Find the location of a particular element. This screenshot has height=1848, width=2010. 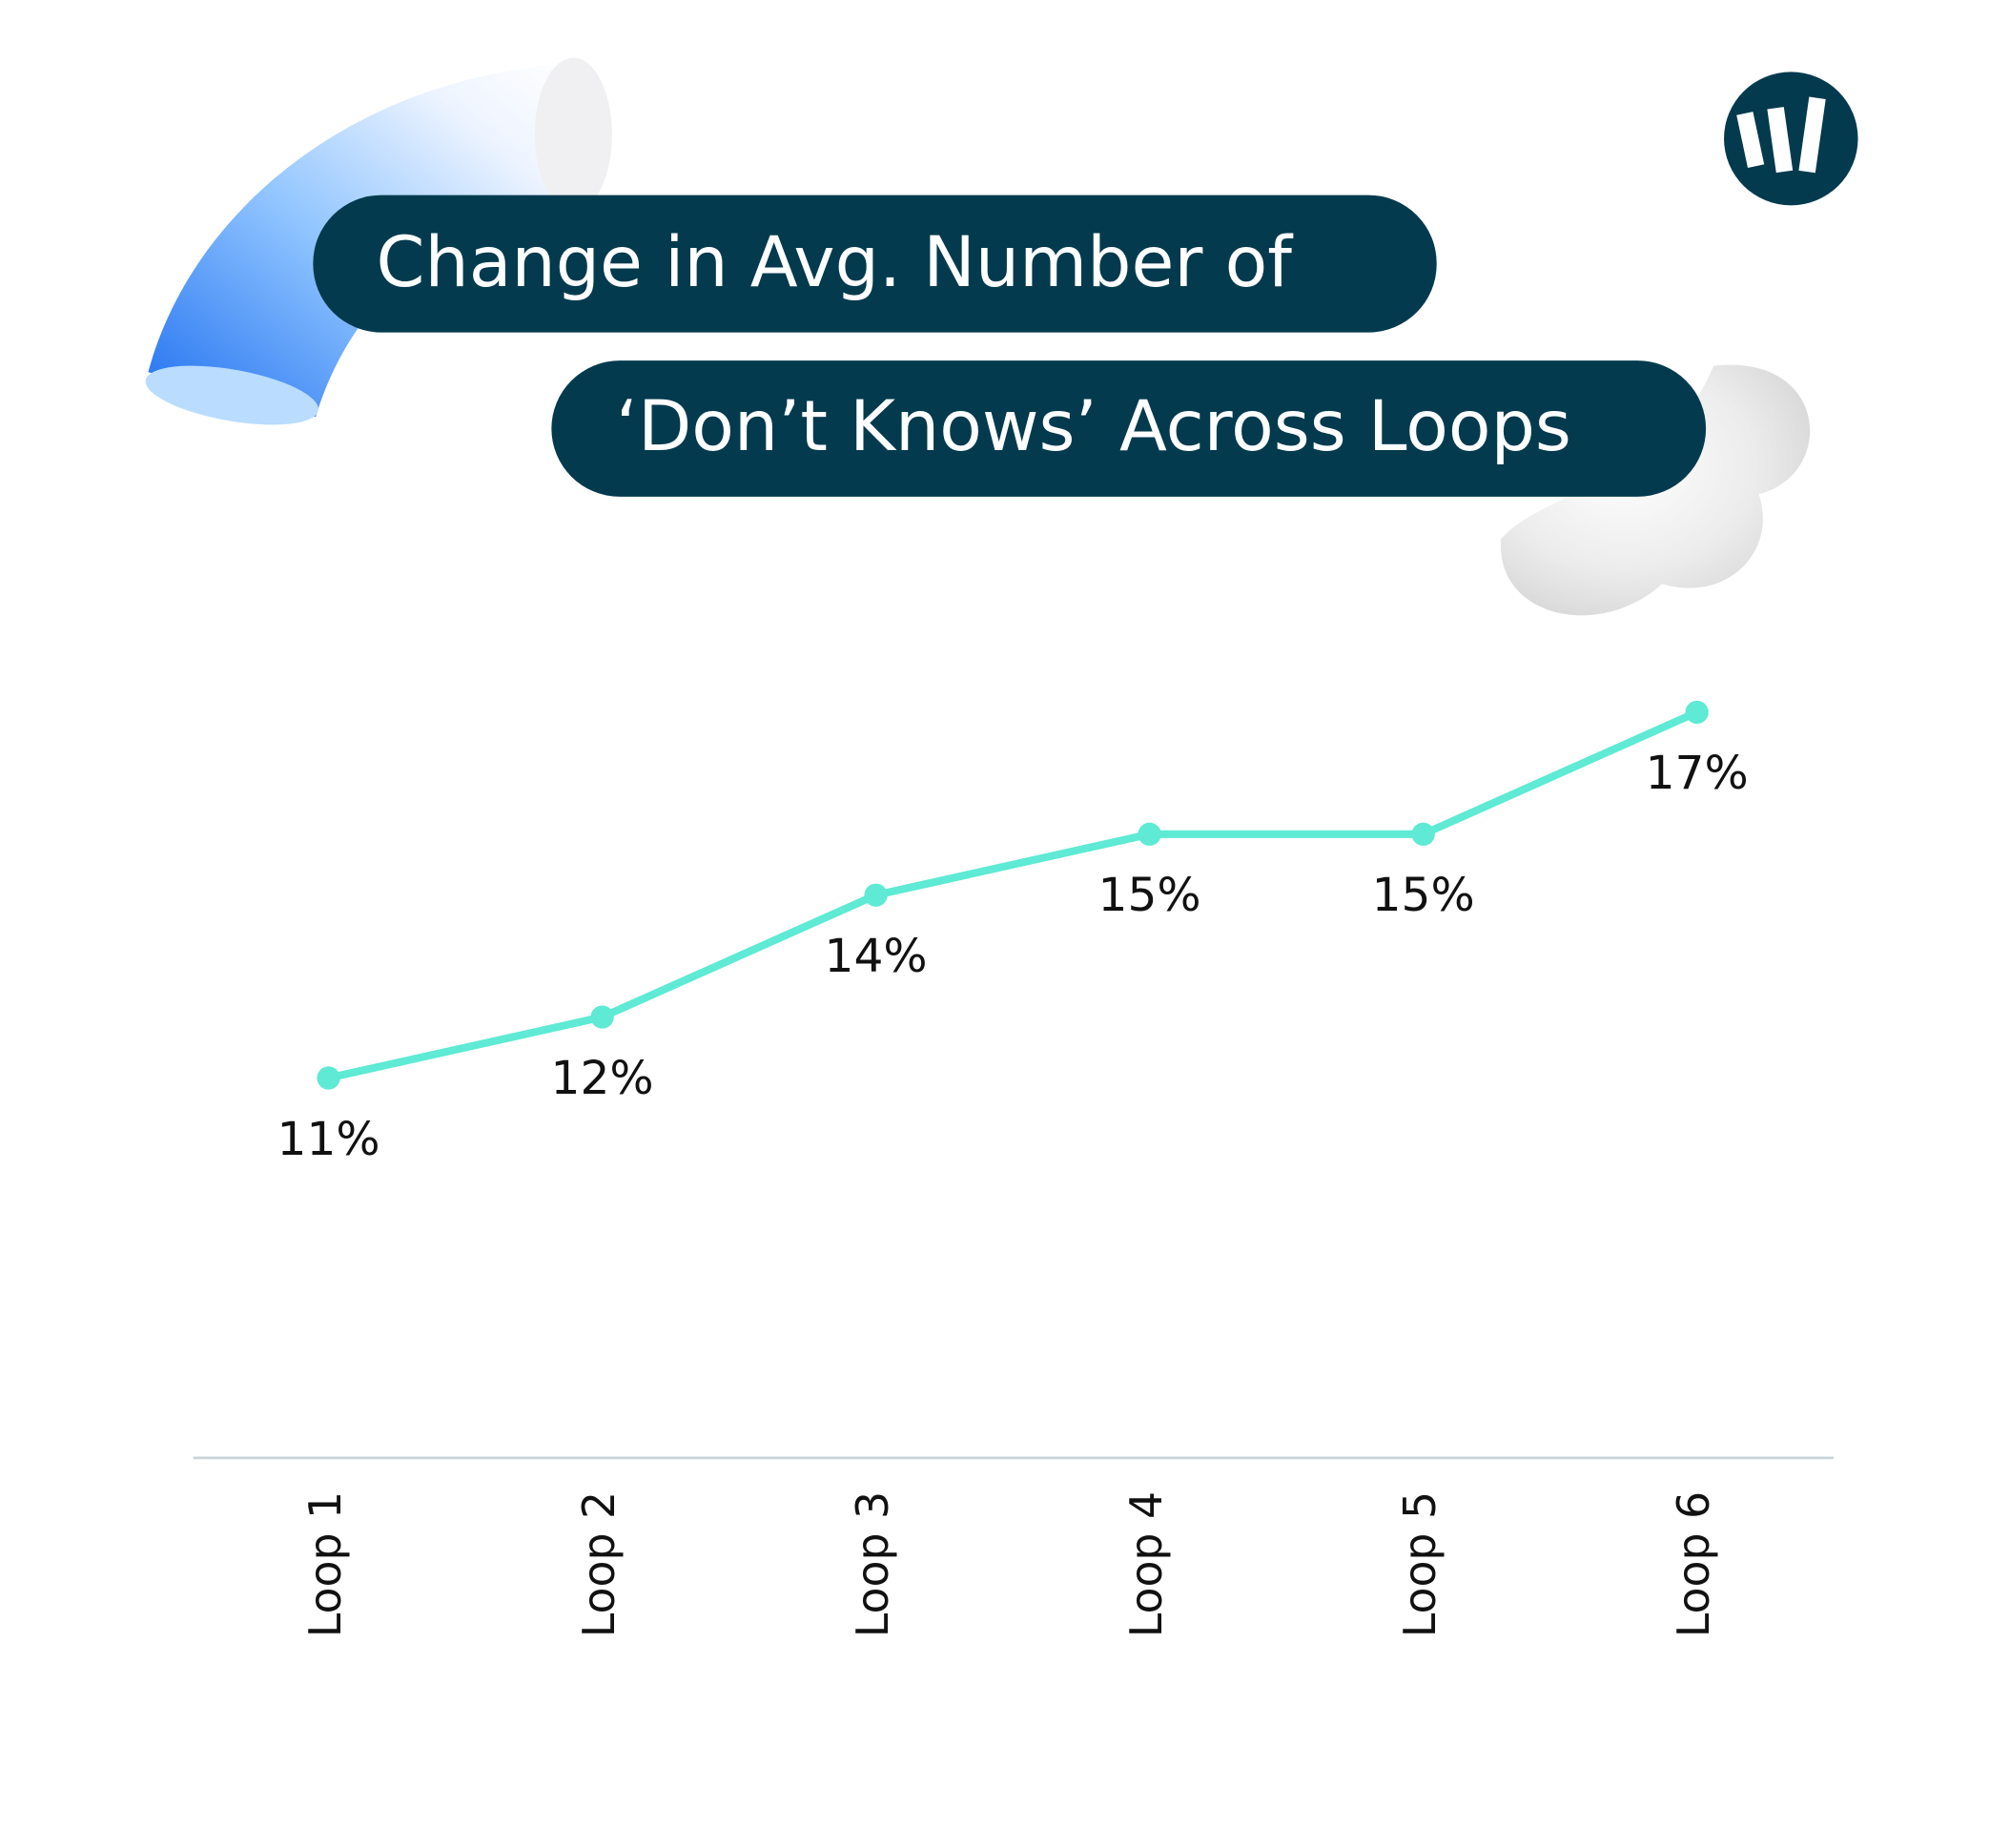

data-label: 12% is located at coordinates (602, 1078).